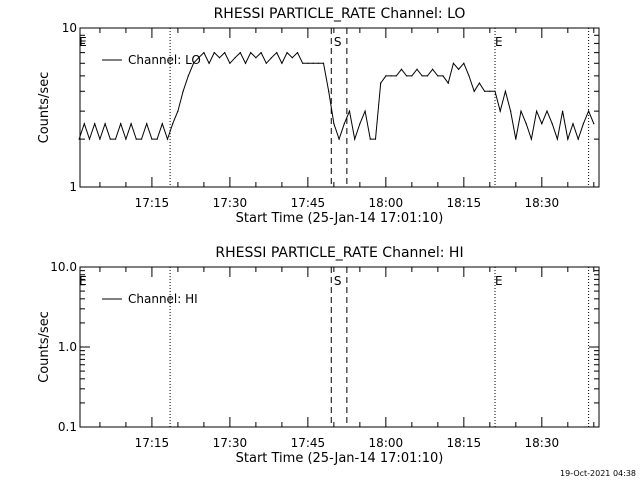 Image resolution: width=640 pixels, height=485 pixels. What do you see at coordinates (67, 427) in the screenshot?
I see `y-tick-label: 0.1` at bounding box center [67, 427].